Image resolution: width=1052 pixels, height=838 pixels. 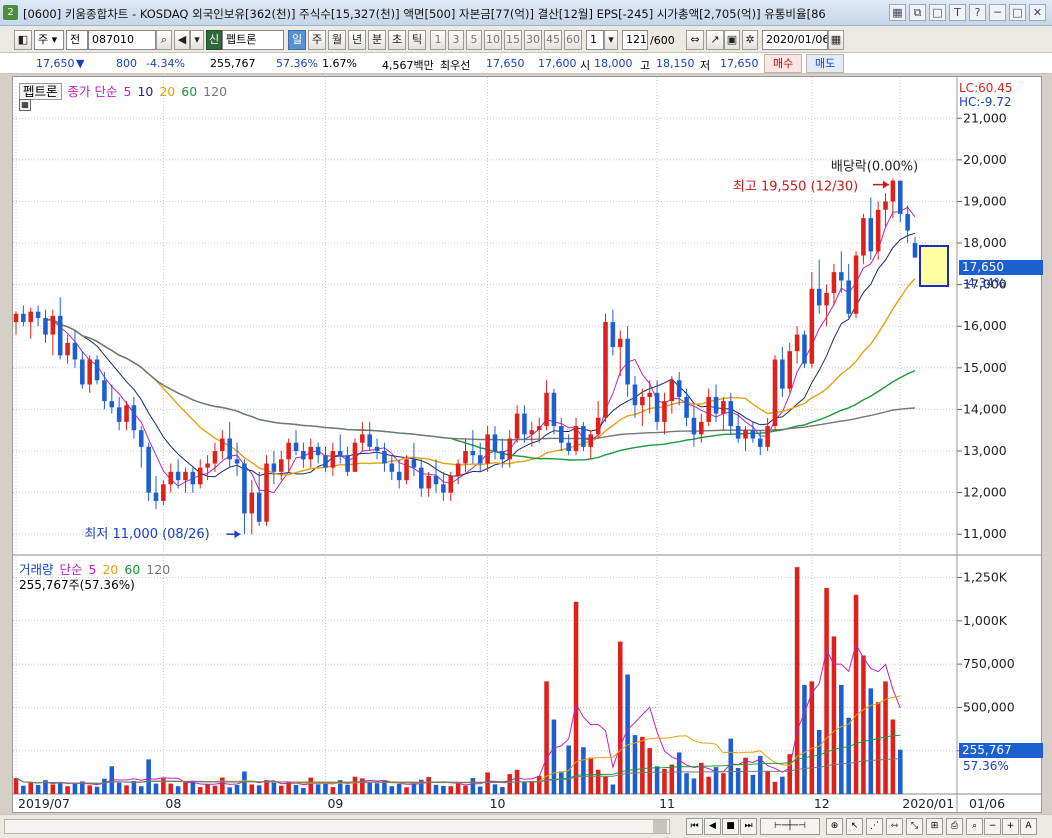 What do you see at coordinates (23, 40) in the screenshot?
I see `chart-menu-icon: ◧` at bounding box center [23, 40].